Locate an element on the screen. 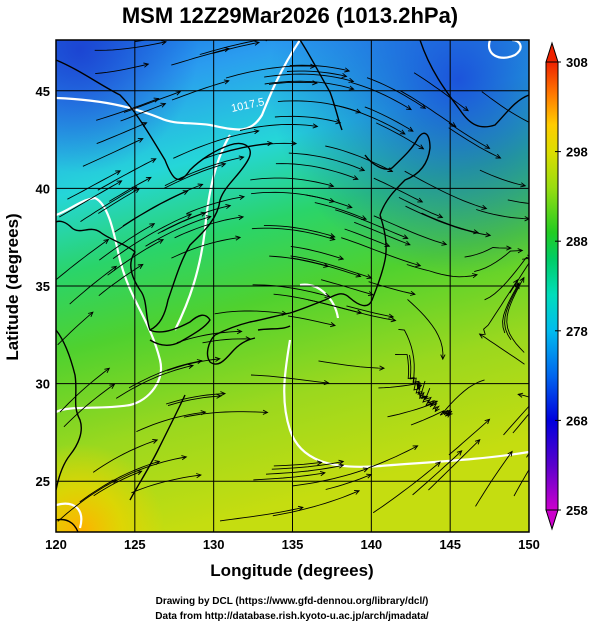 This screenshot has height=625, width=599. coastline-korea-south is located at coordinates (180, 330).